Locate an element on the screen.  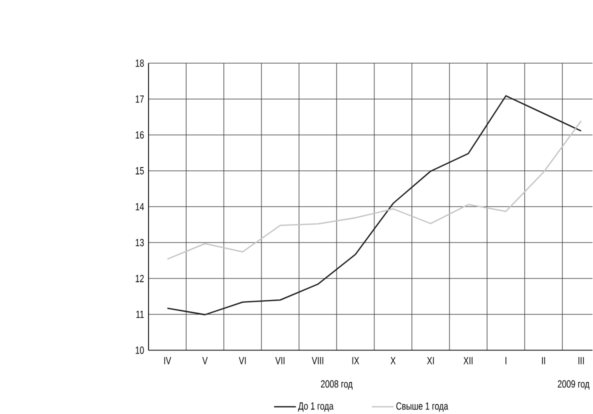
x-tick-label: XII is located at coordinates (468, 360).